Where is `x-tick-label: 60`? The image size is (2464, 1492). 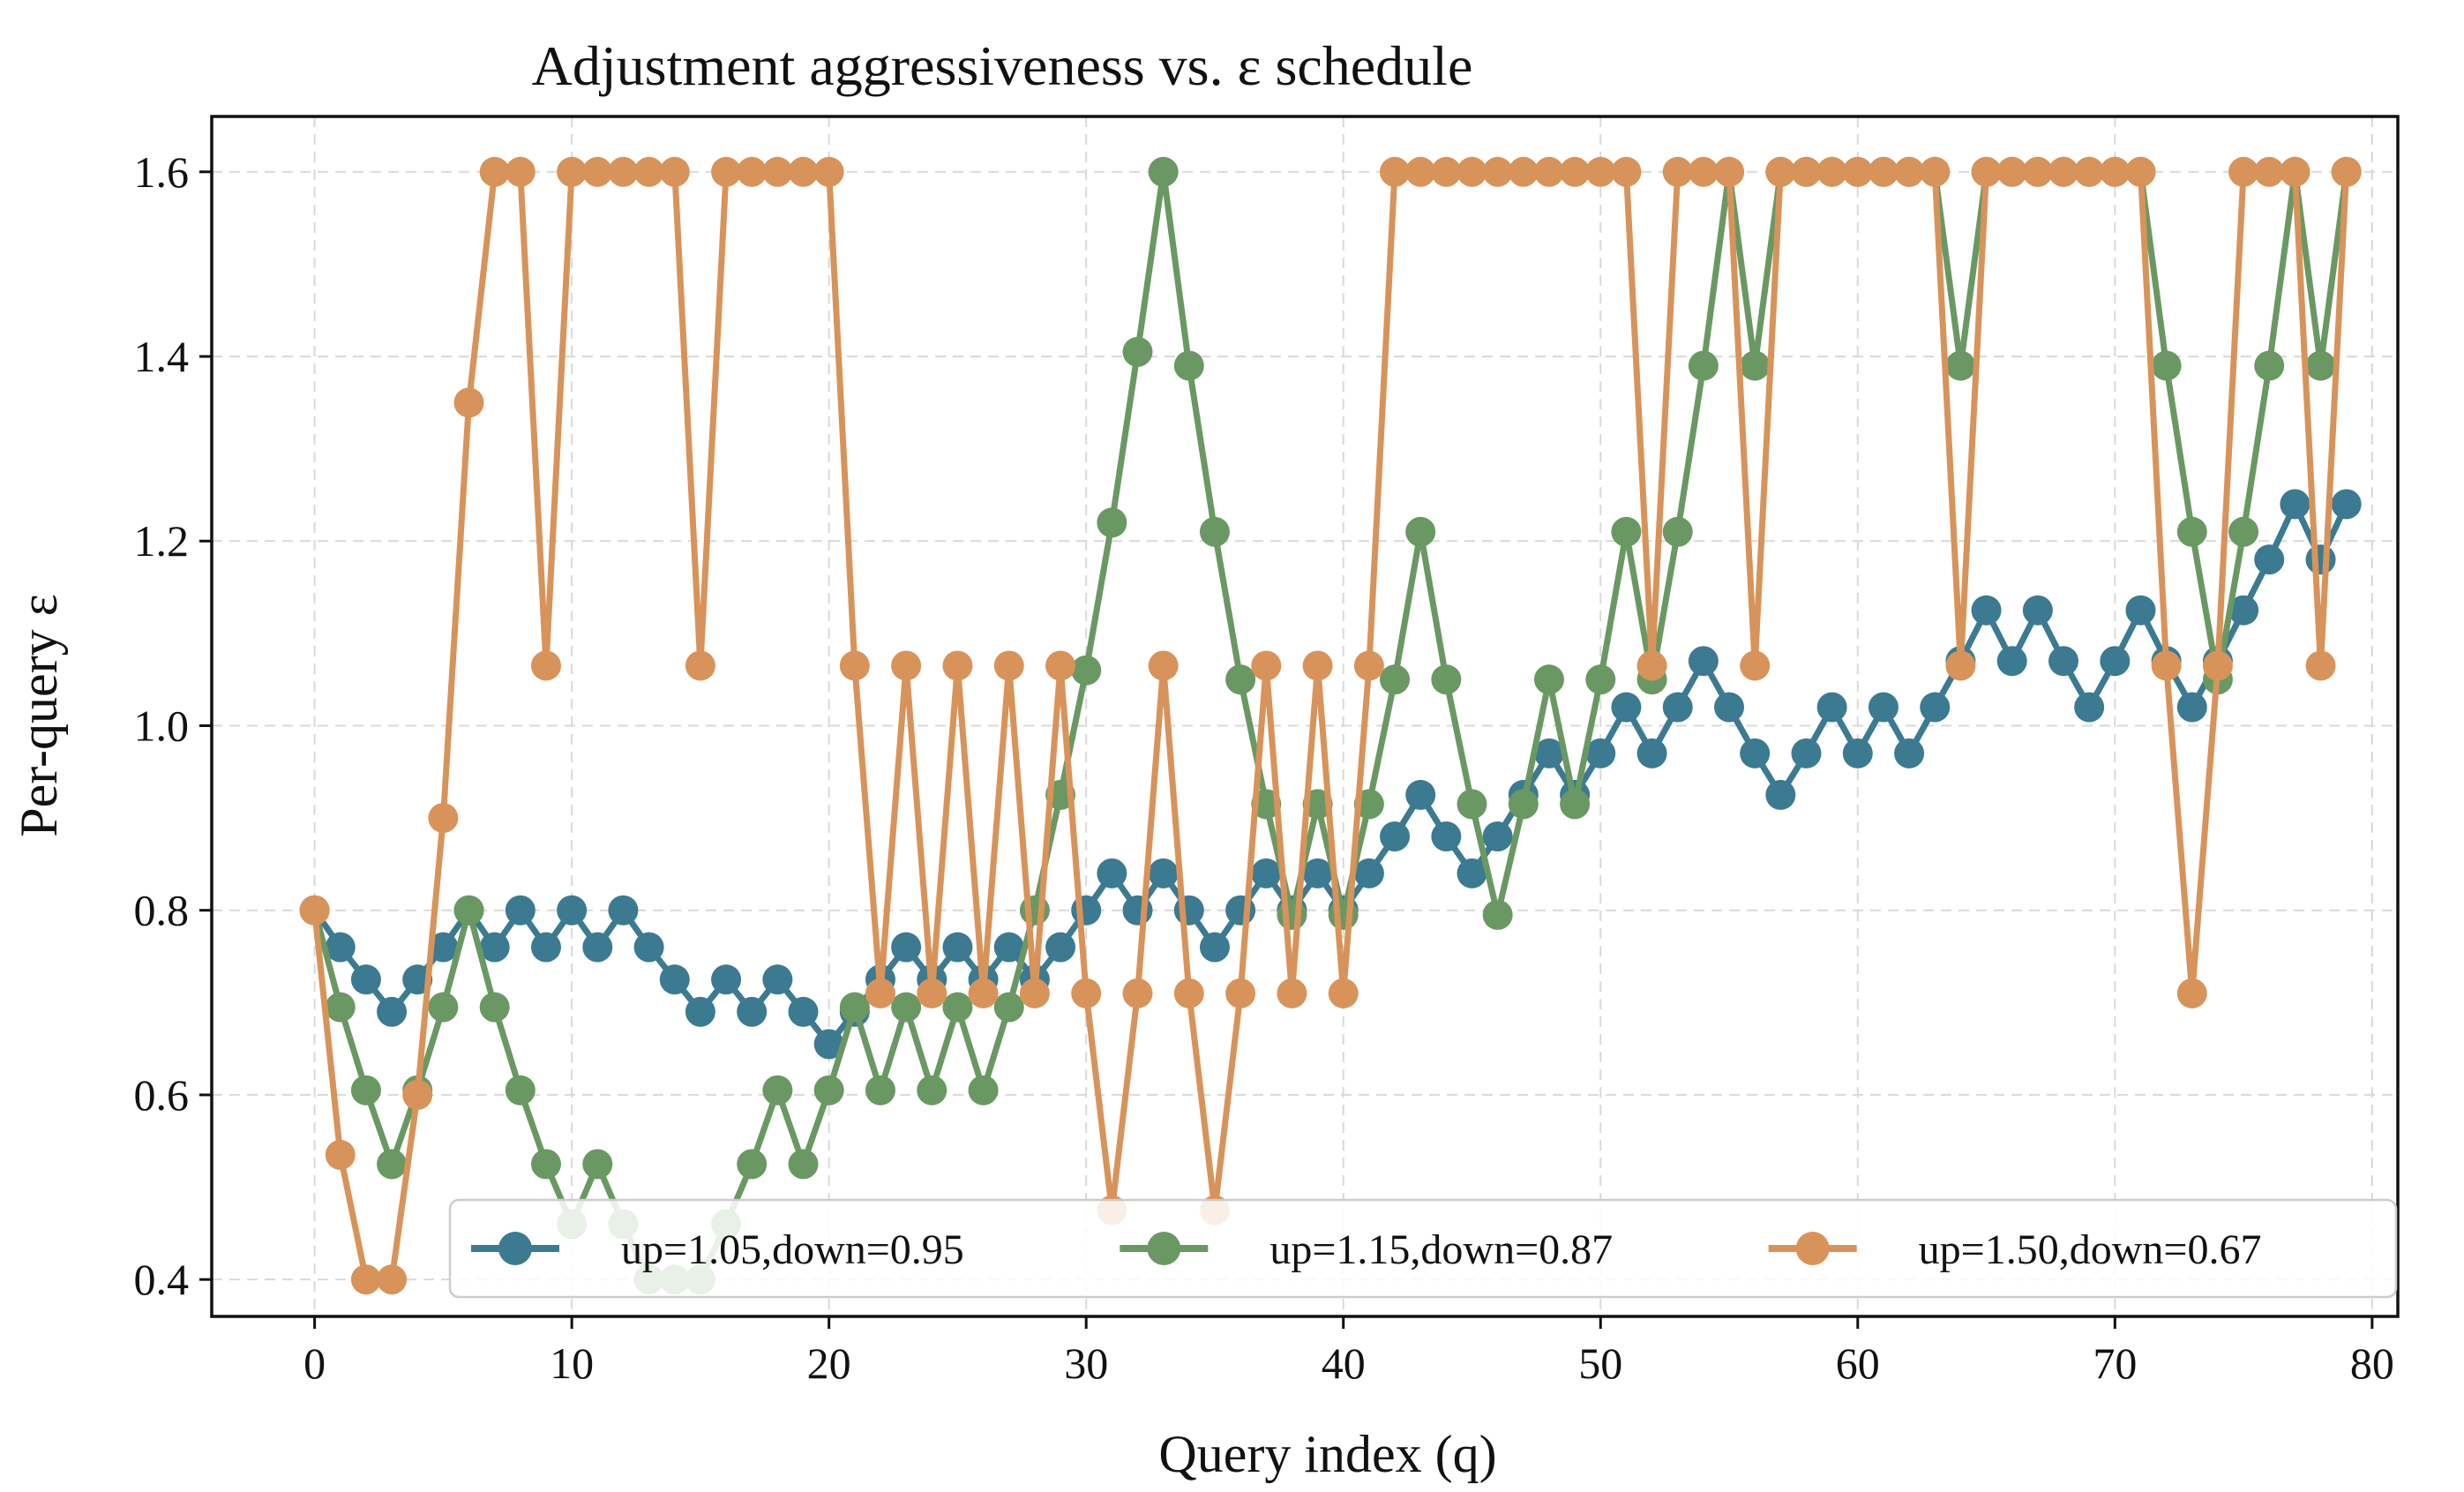 x-tick-label: 60 is located at coordinates (1858, 1363).